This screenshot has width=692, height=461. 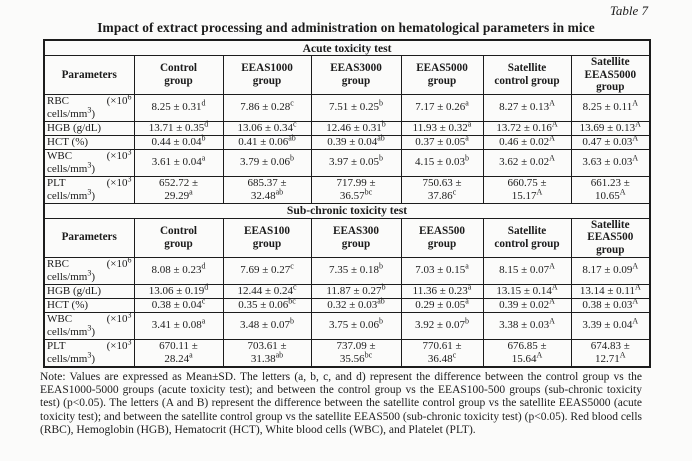 What do you see at coordinates (442, 128) in the screenshot?
I see `value-cell: 11.93 ± 0.32a` at bounding box center [442, 128].